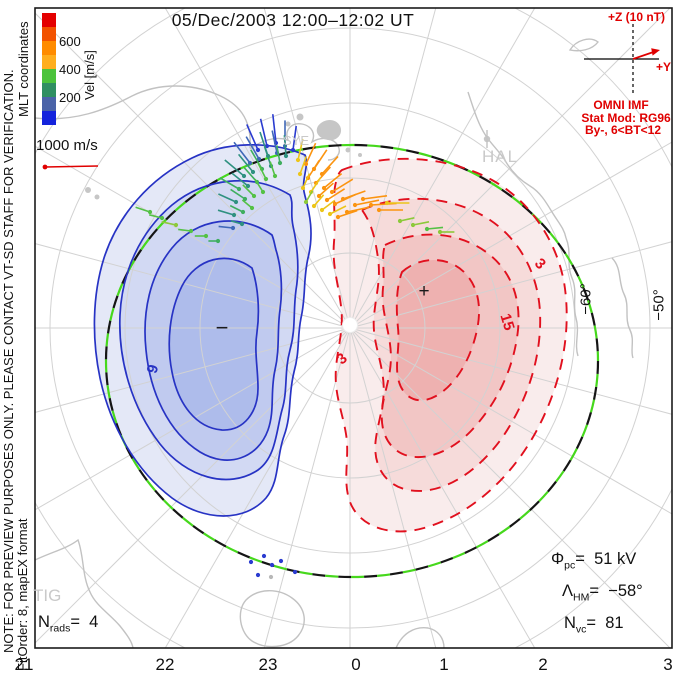 Image resolution: width=680 pixels, height=674 pixels. I want to click on mlt-tick-2: 2, so click(543, 664).